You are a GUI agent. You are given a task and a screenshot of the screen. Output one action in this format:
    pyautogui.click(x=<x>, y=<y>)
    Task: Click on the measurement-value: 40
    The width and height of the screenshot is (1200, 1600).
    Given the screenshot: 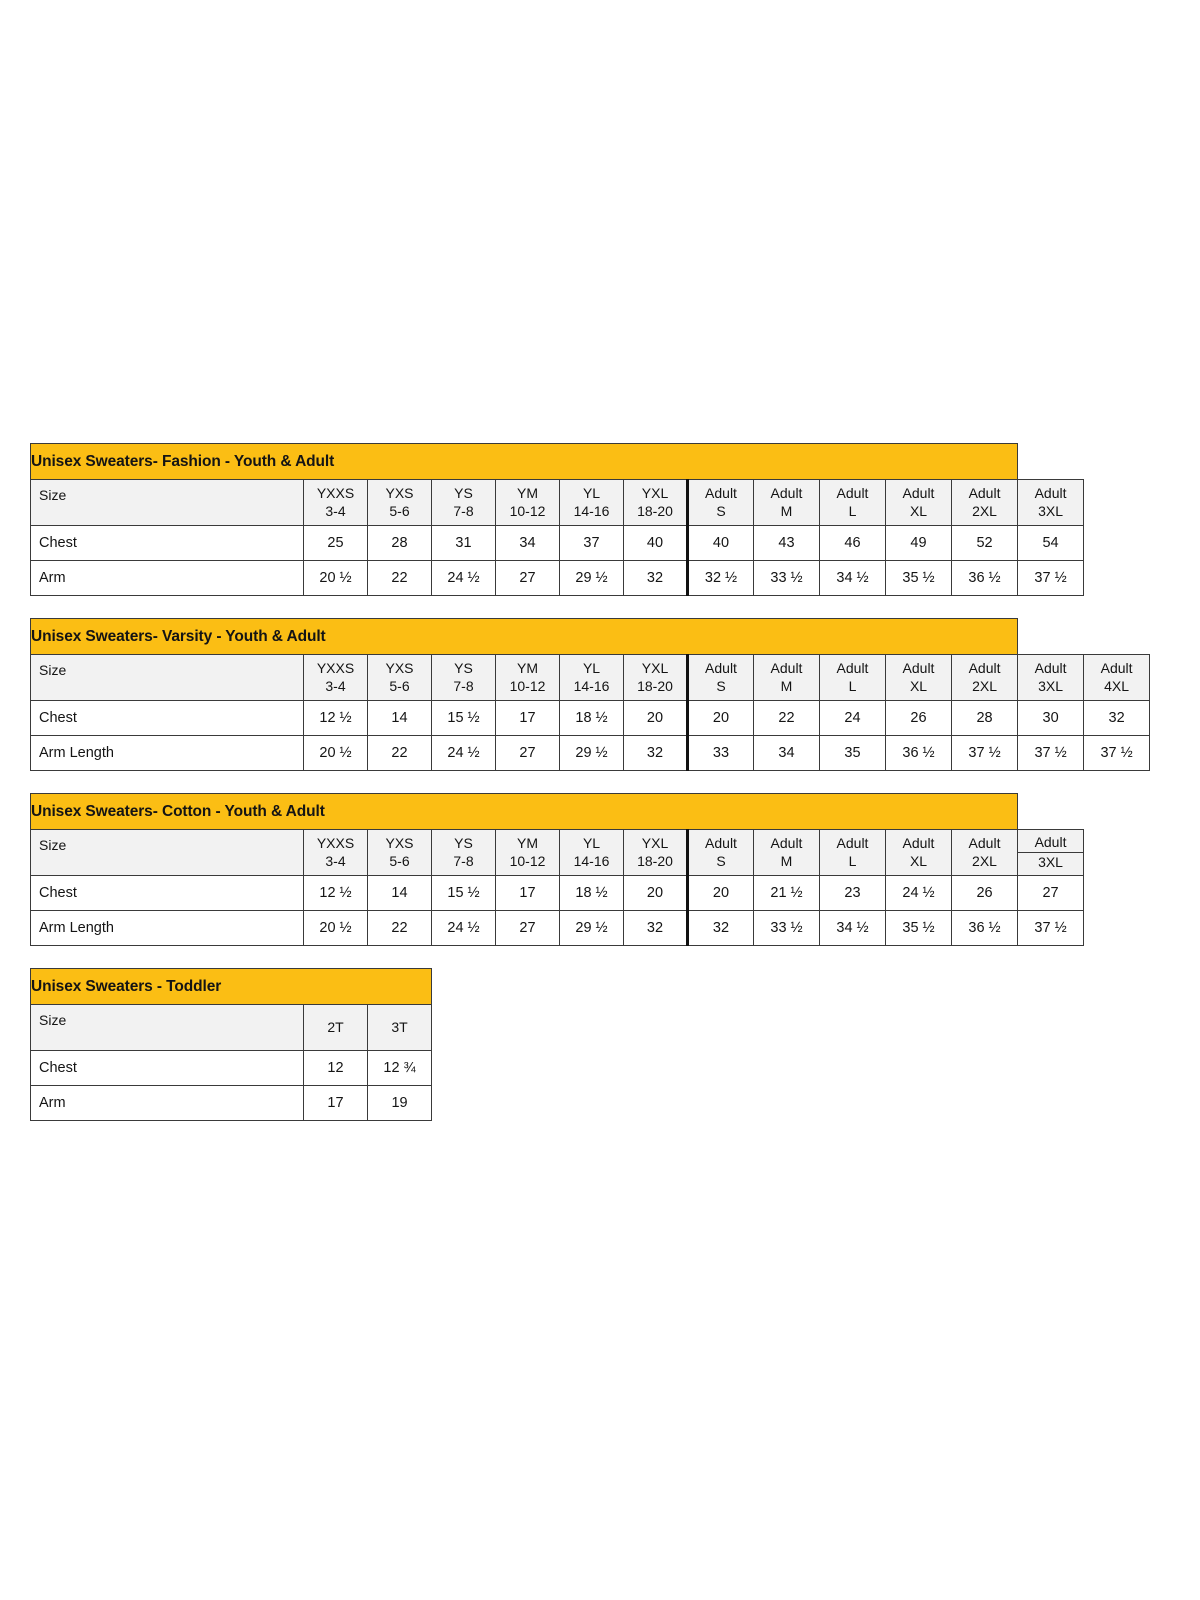 What is the action you would take?
    pyautogui.click(x=720, y=543)
    